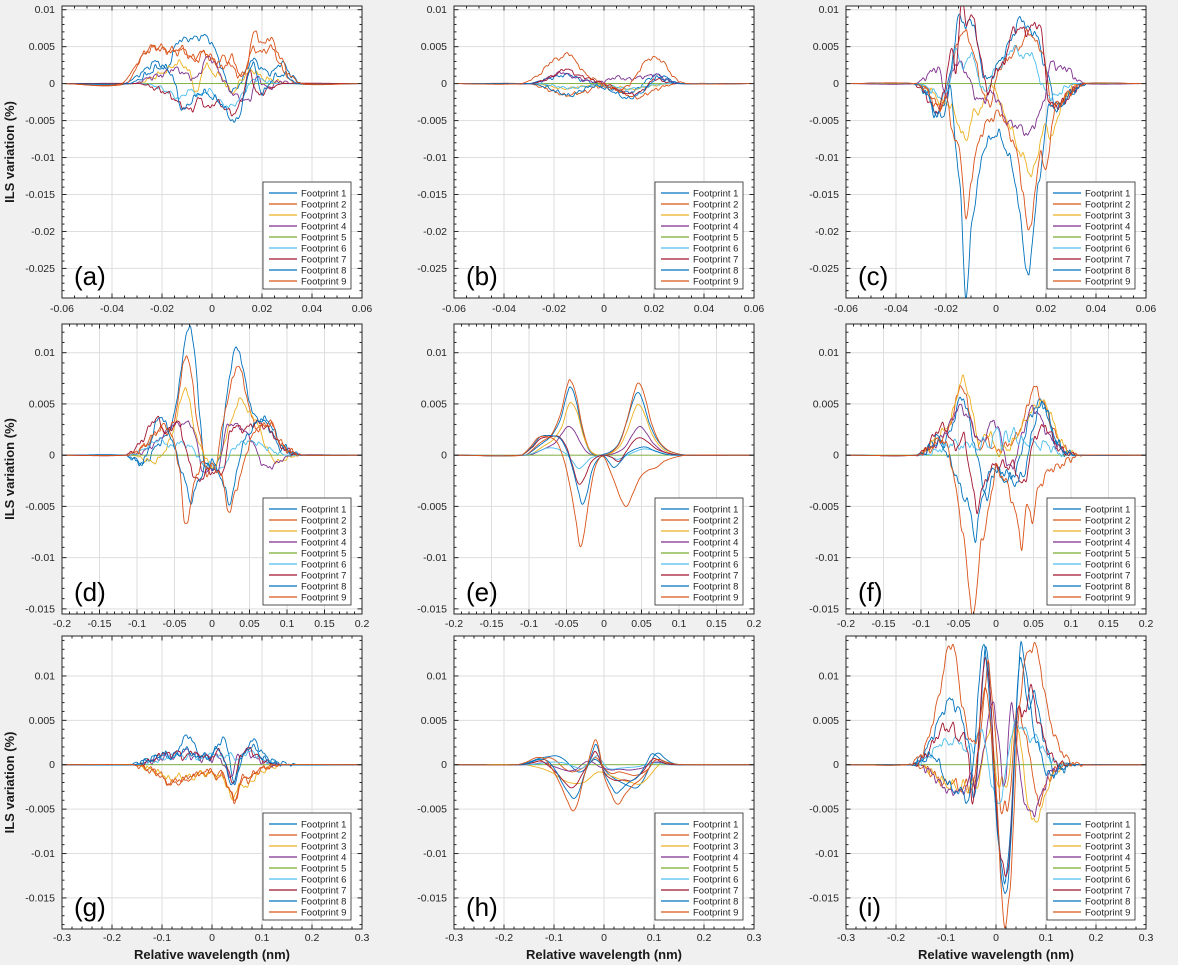 Image resolution: width=1178 pixels, height=965 pixels. I want to click on series-group, so click(212, 769).